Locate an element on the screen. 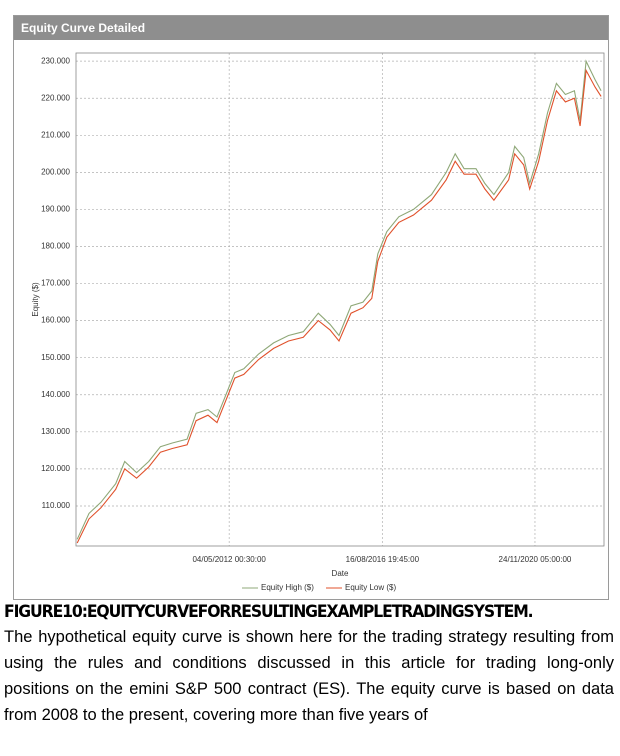  y-tick-label: 150.000 is located at coordinates (55, 357).